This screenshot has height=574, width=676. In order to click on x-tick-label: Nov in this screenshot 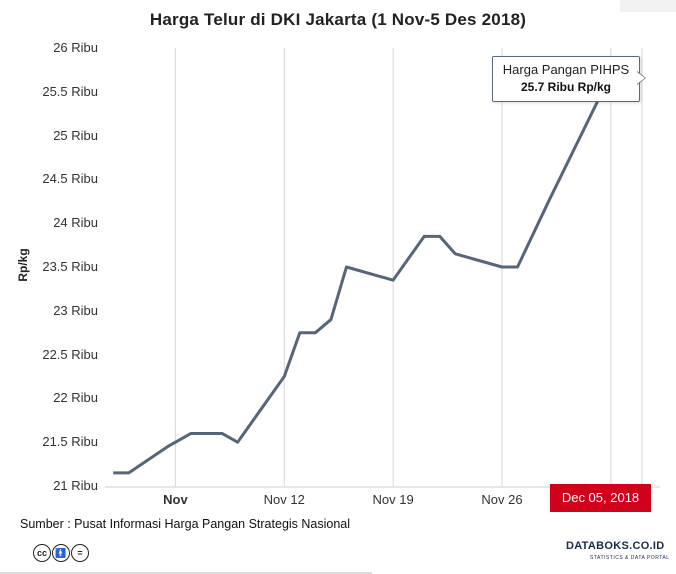, I will do `click(175, 499)`.